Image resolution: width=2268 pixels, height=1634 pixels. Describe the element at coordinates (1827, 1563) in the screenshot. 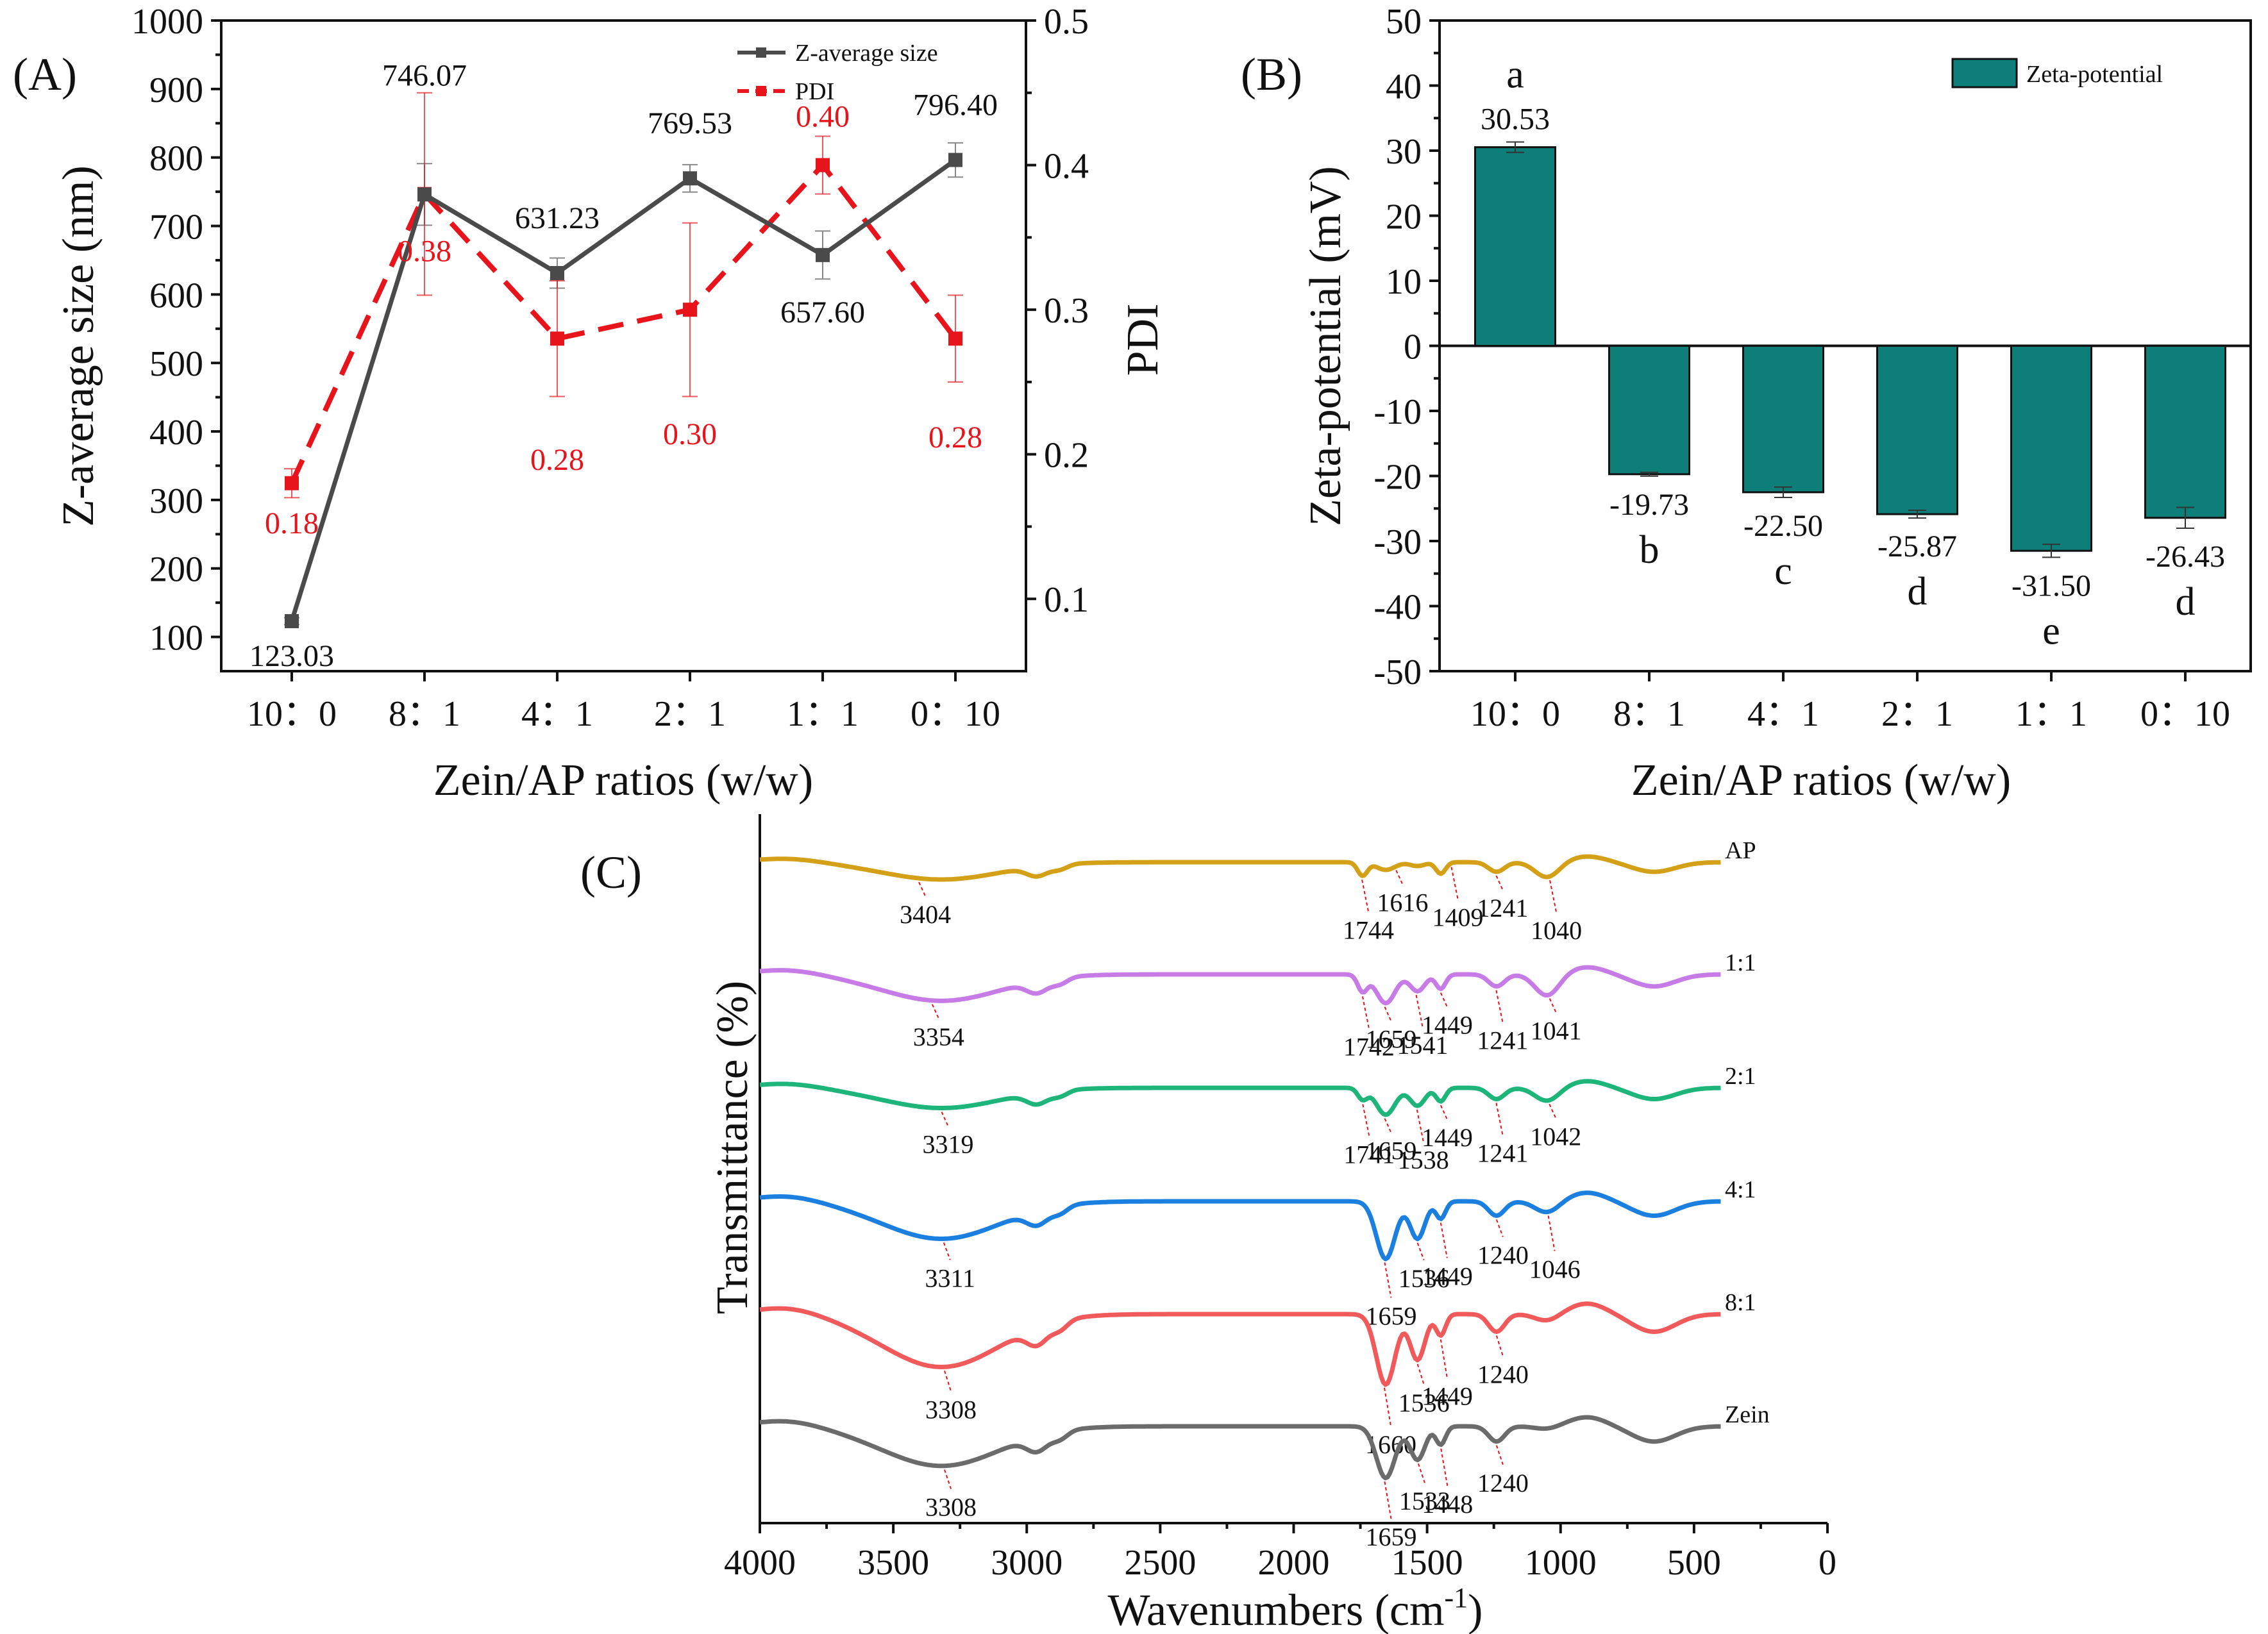

I see `panel-c-x-tick-label: 0` at that location.